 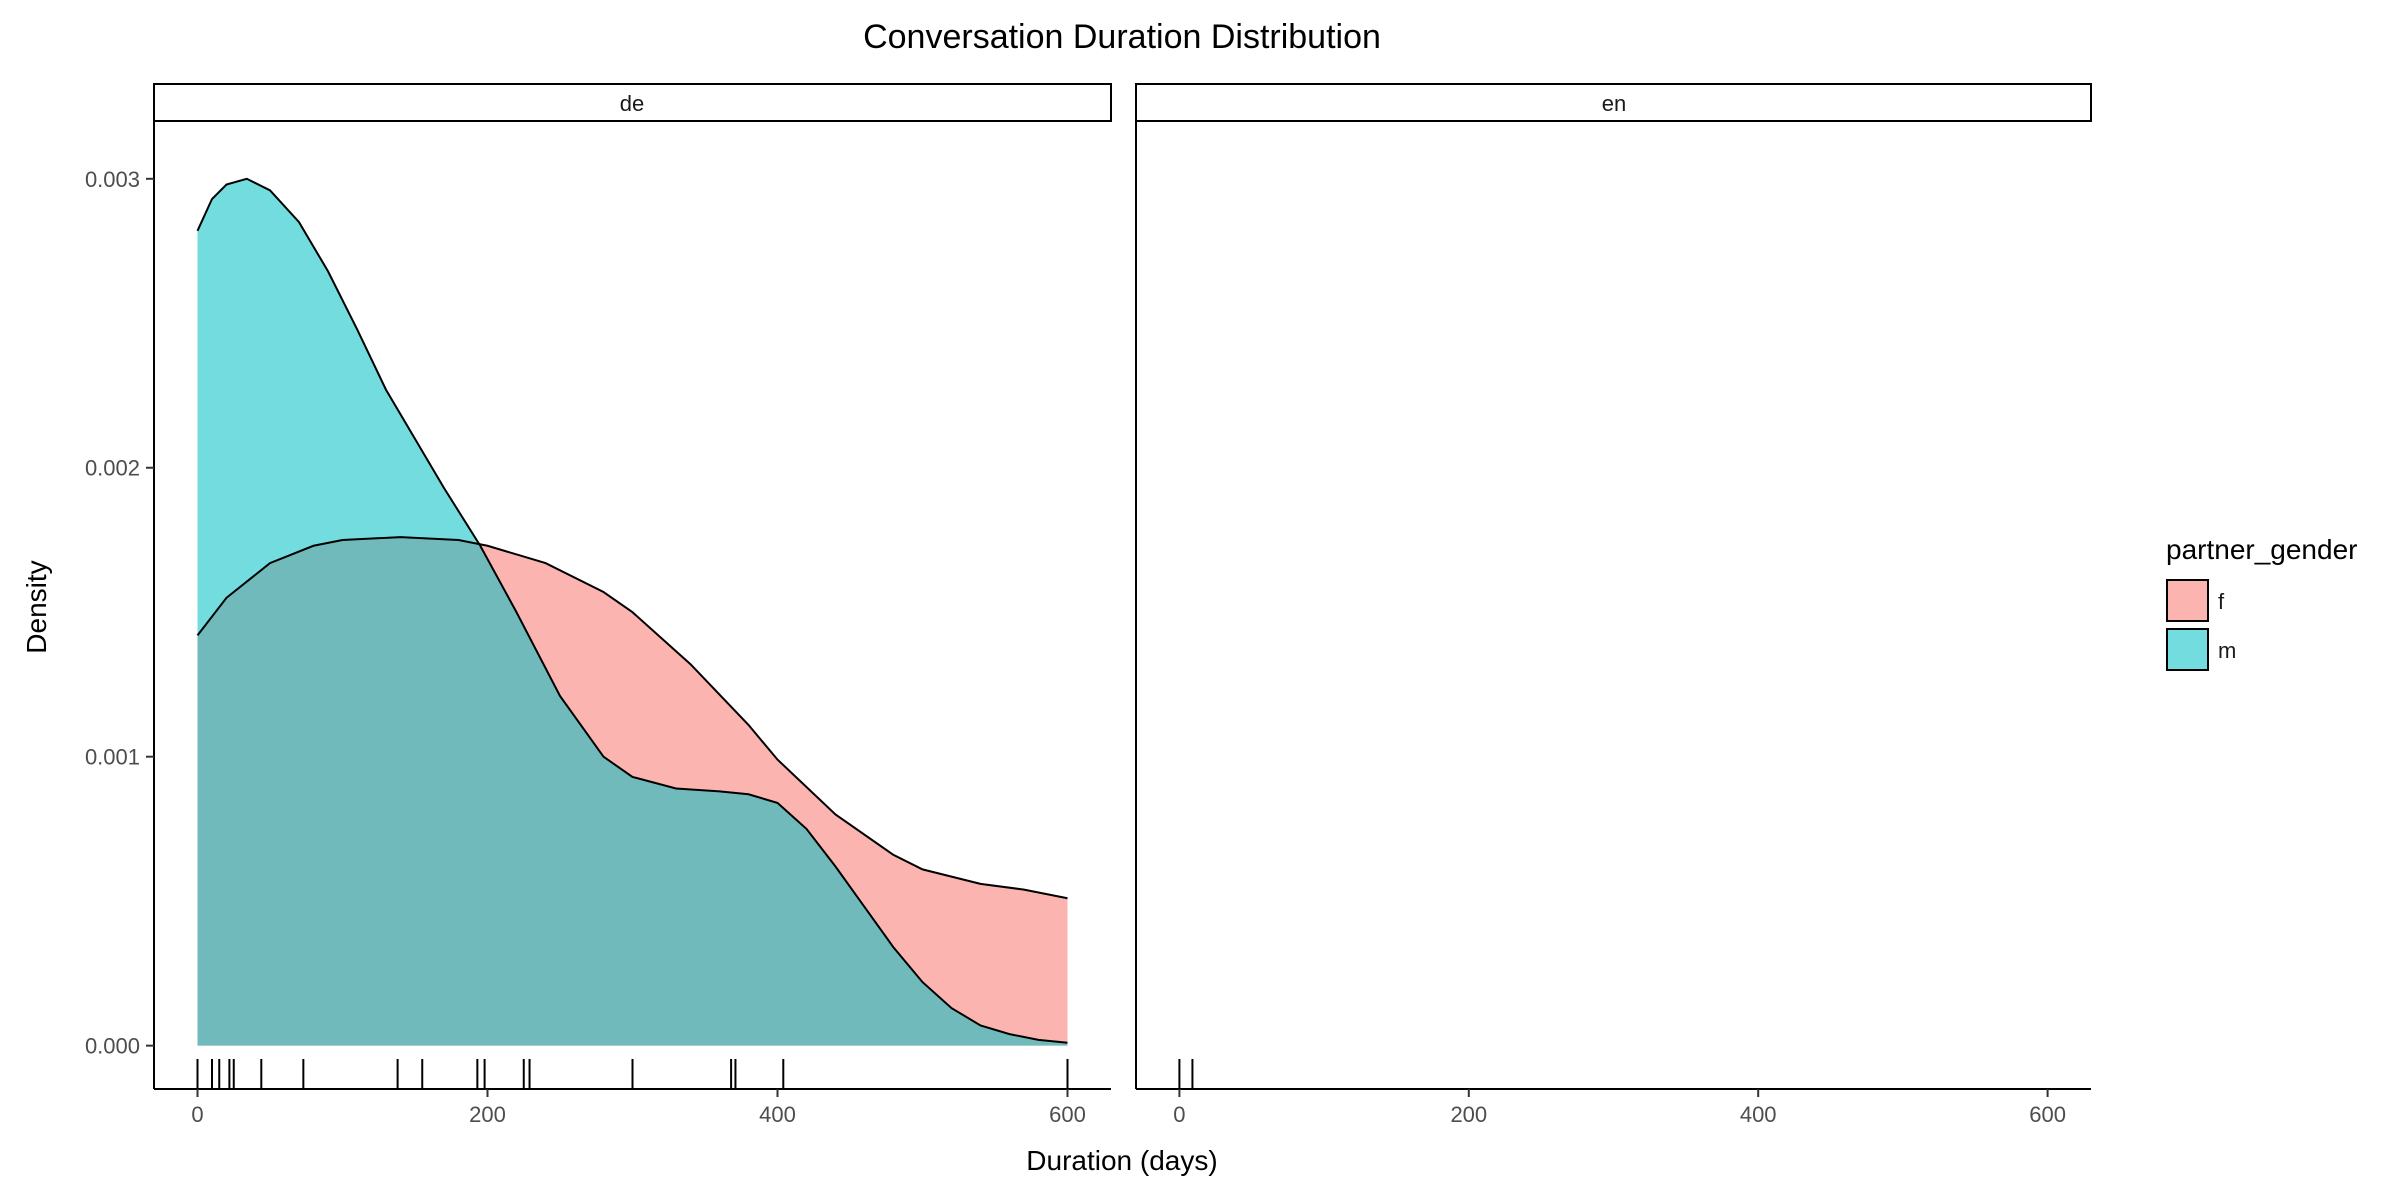 What do you see at coordinates (2261, 549) in the screenshot?
I see `legend-title: partner_gender` at bounding box center [2261, 549].